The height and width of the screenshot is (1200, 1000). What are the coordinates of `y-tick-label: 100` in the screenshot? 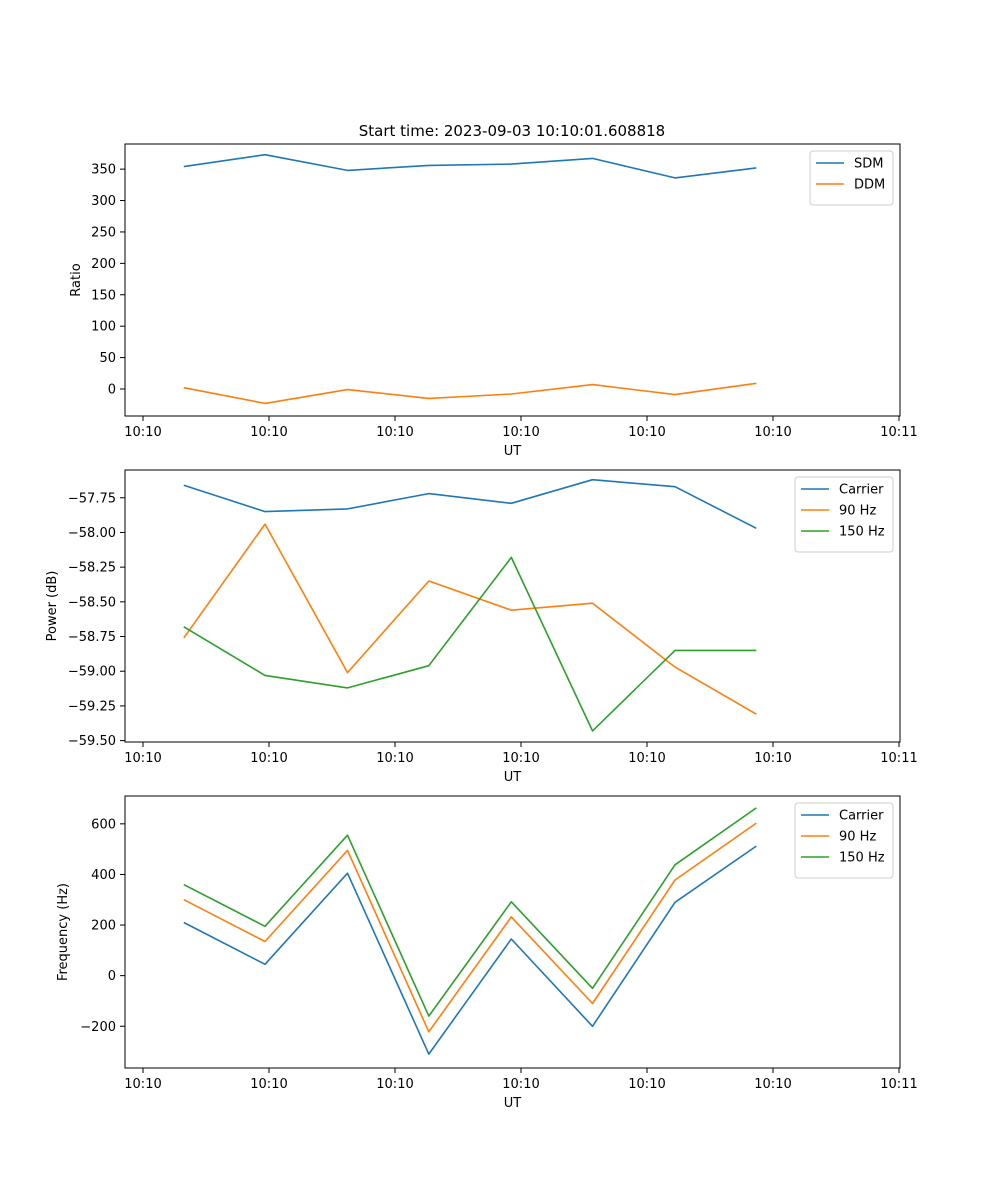 It's located at (103, 327).